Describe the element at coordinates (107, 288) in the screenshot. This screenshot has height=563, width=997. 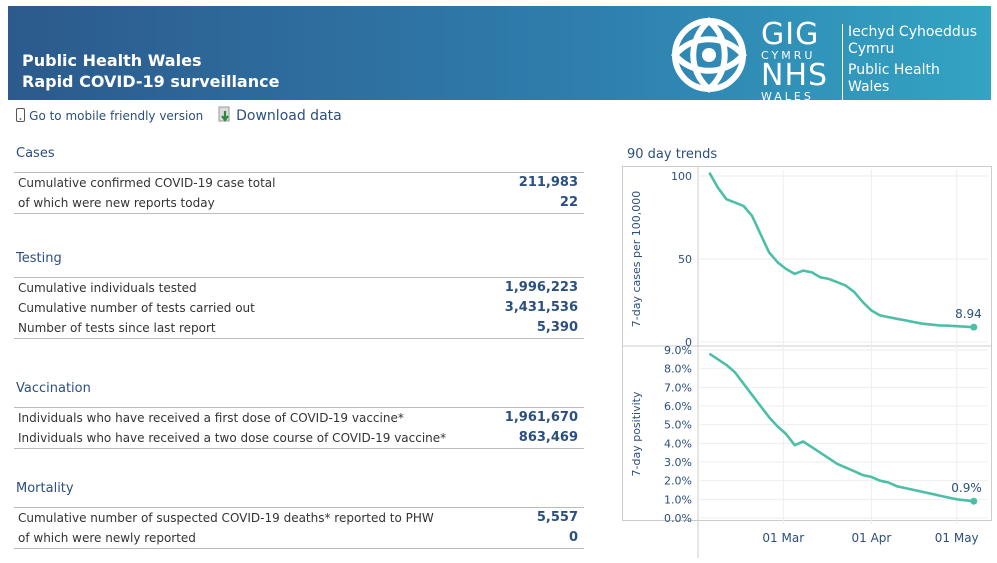
I see `row-label: Cumulative individuals tested` at that location.